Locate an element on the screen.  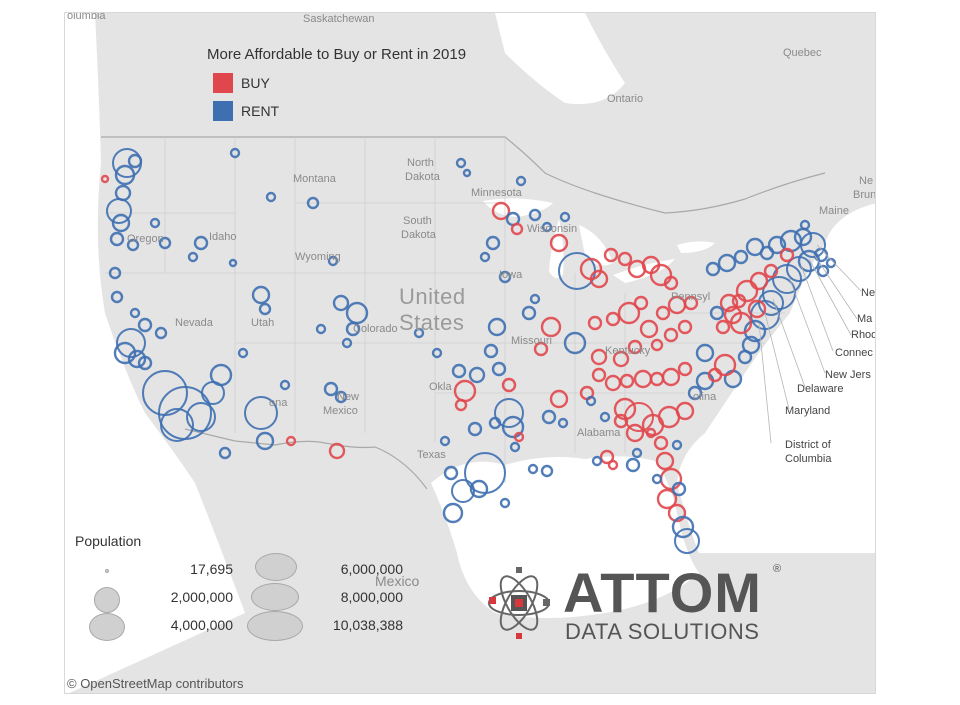
legend-item-buy: BUY is located at coordinates (241, 83).